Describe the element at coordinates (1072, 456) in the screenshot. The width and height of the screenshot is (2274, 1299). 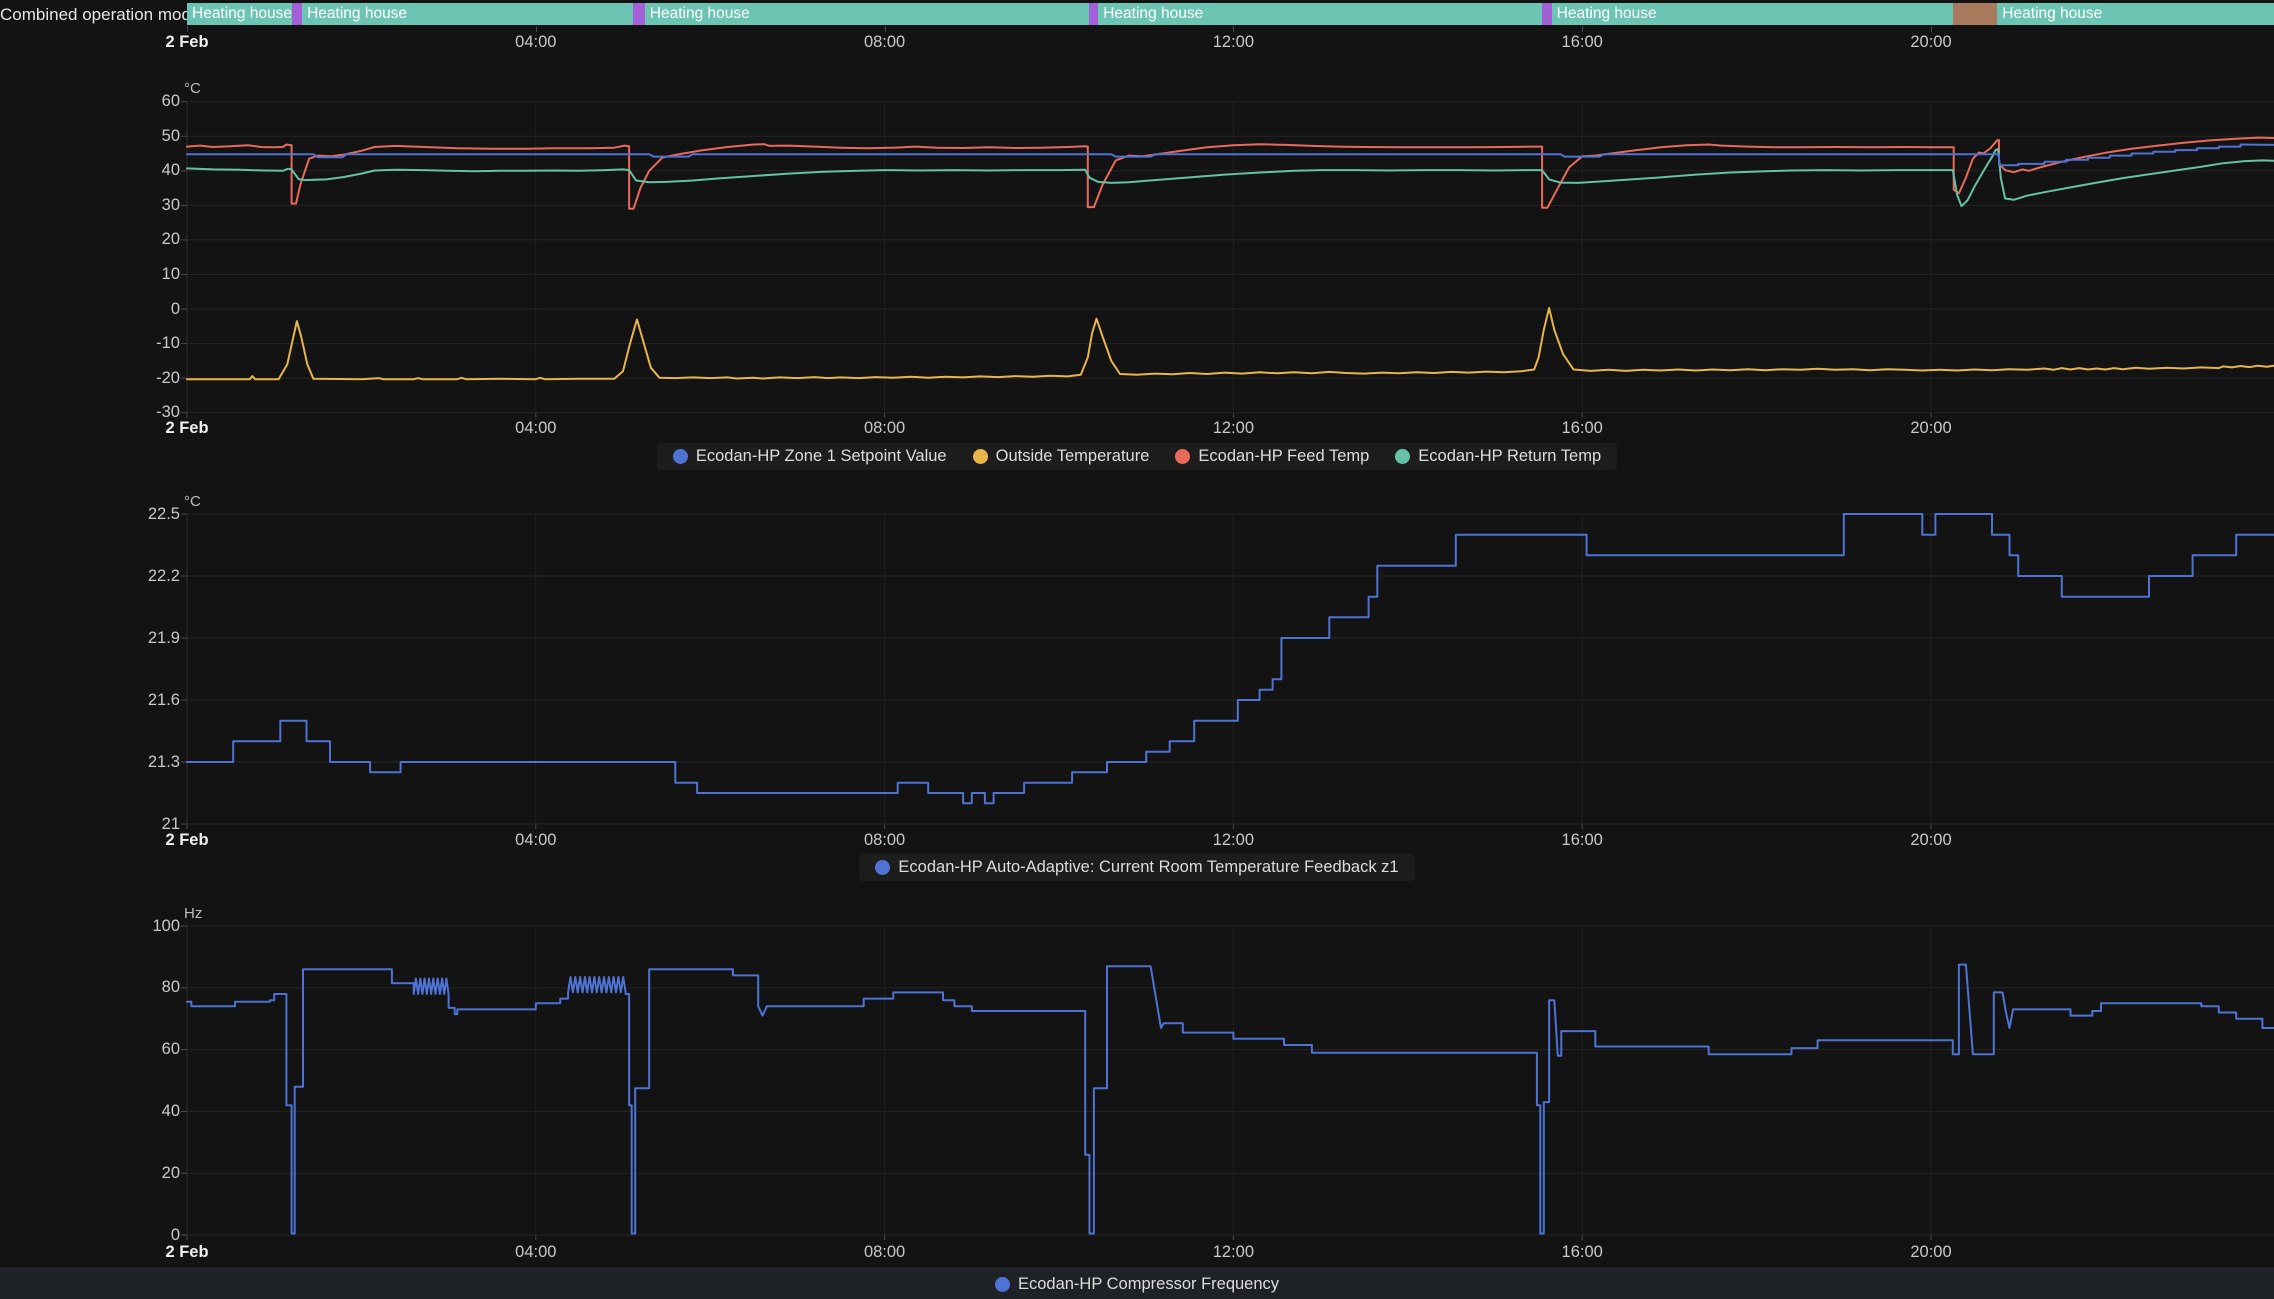
I see `legend-label: Outside Temperature` at that location.